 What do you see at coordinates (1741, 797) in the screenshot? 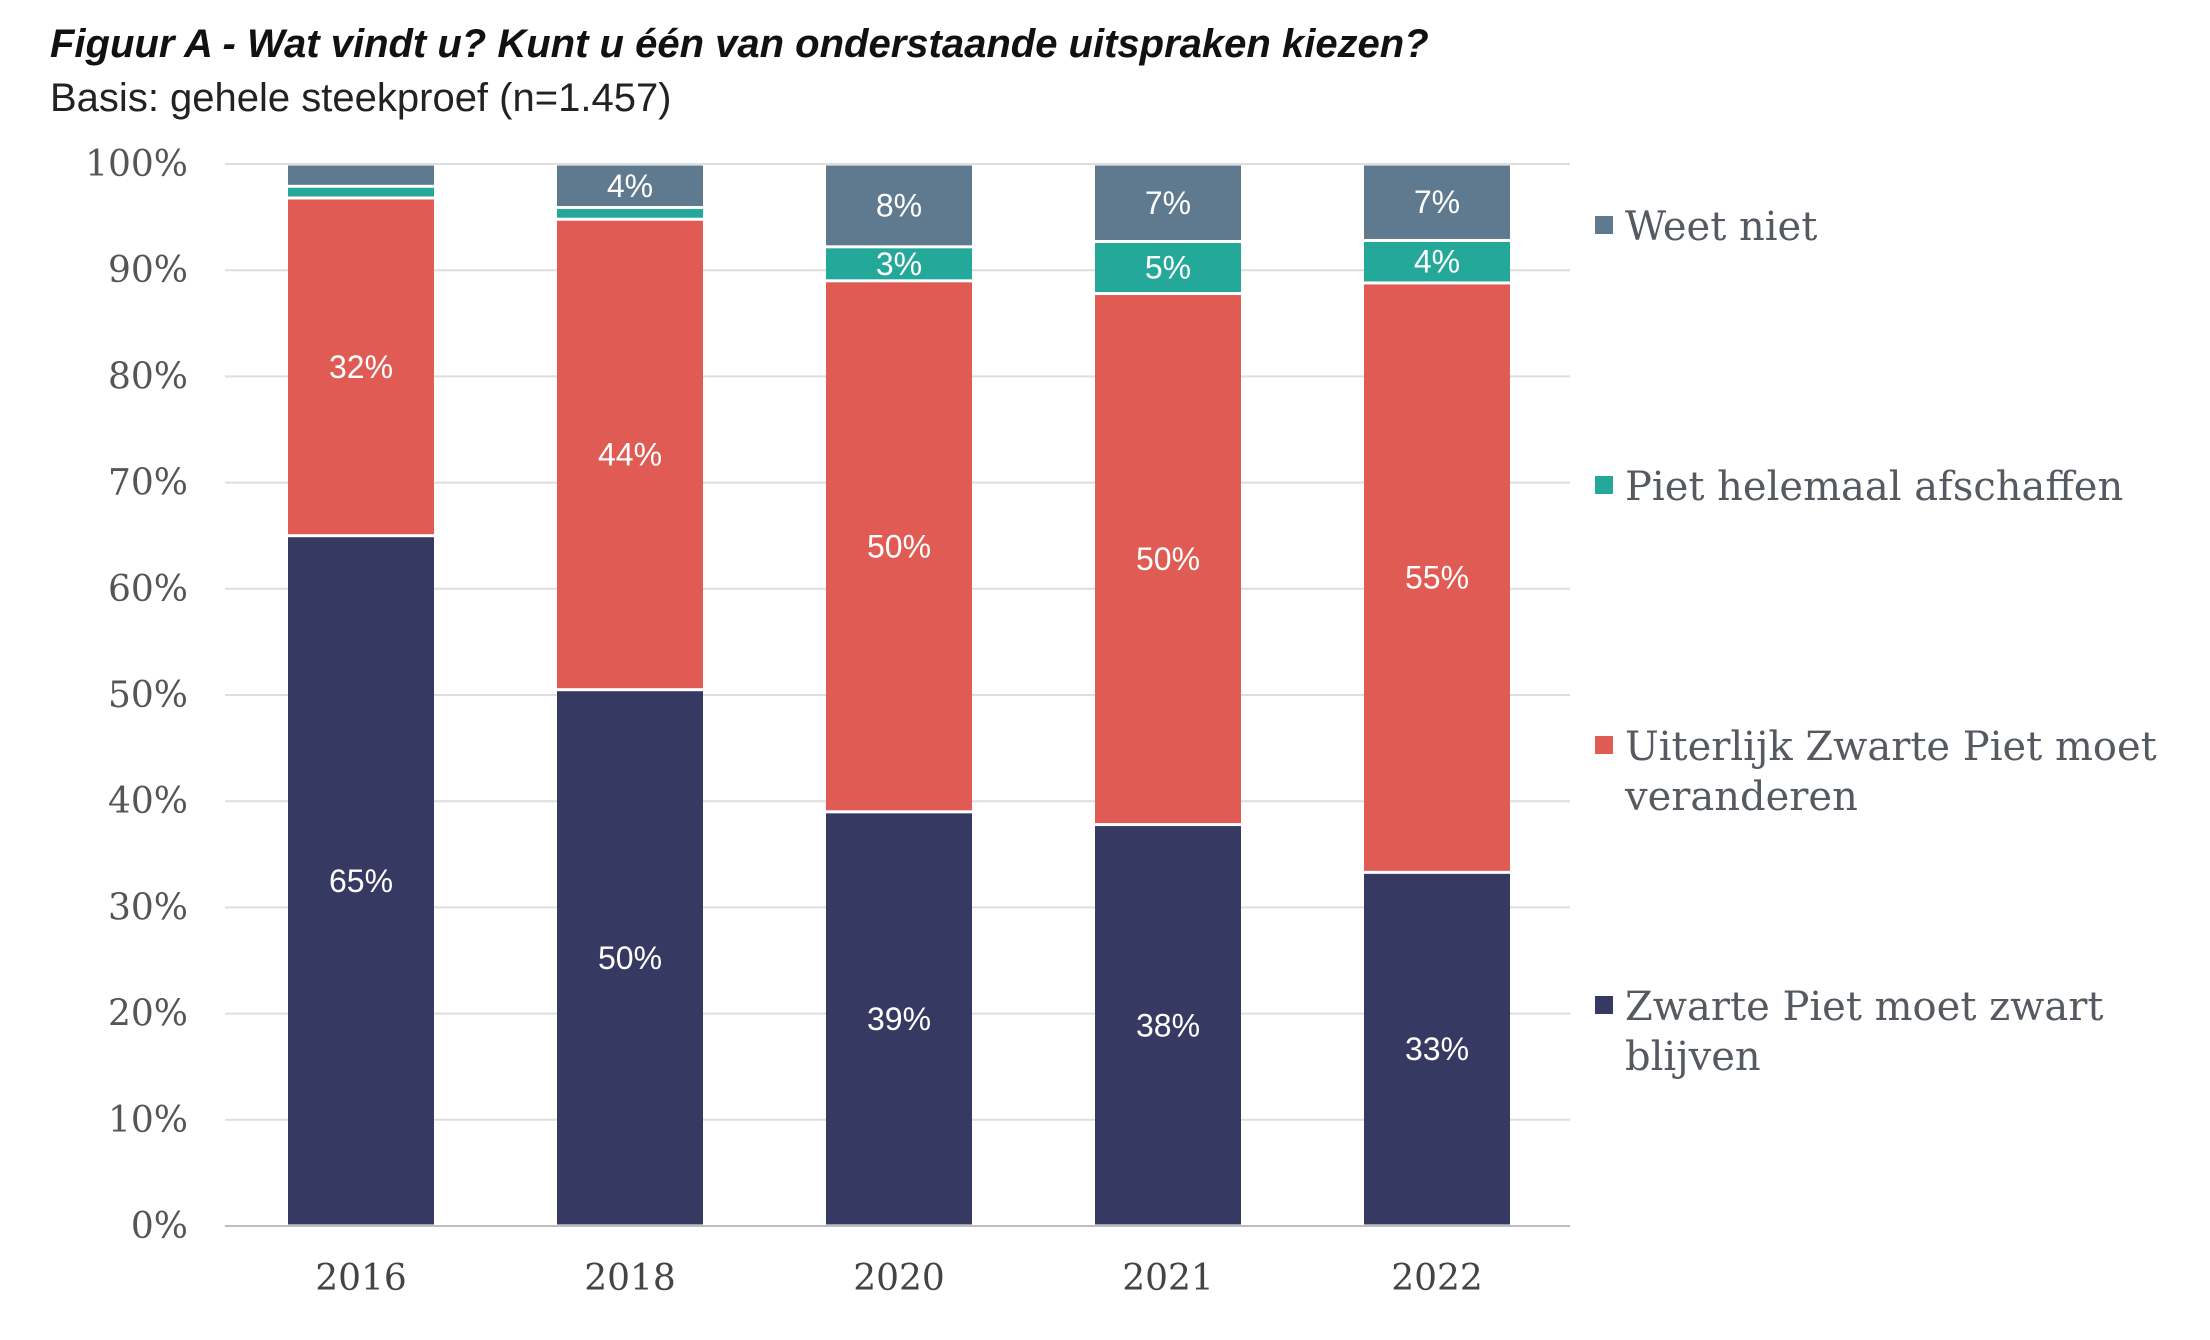
I see `legend-label: veranderen` at bounding box center [1741, 797].